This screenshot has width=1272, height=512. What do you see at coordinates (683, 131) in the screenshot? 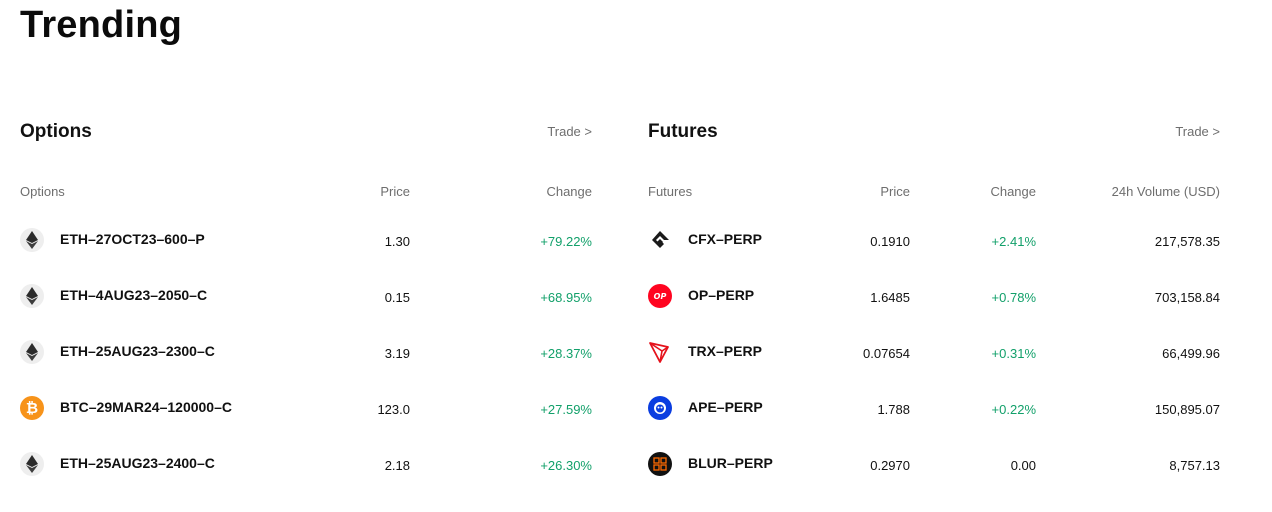
I see `futures-title: Futures` at bounding box center [683, 131].